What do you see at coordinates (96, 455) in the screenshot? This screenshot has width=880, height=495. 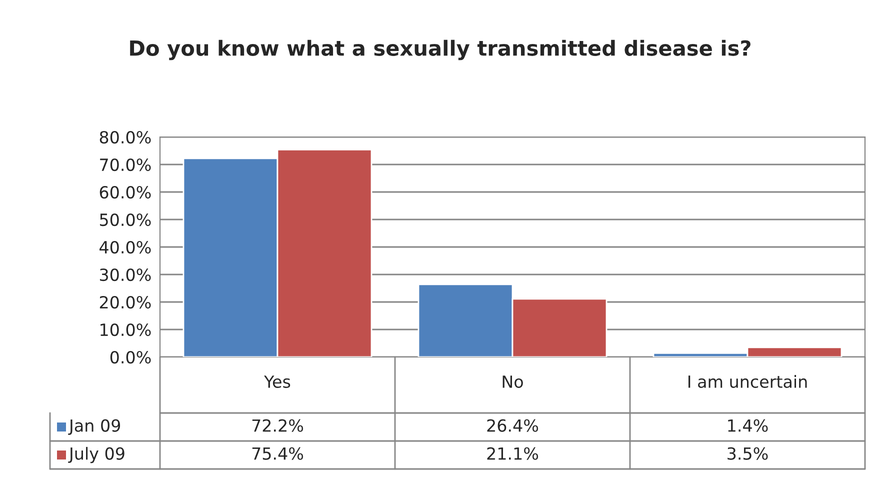 I see `legend-label: July 09` at bounding box center [96, 455].